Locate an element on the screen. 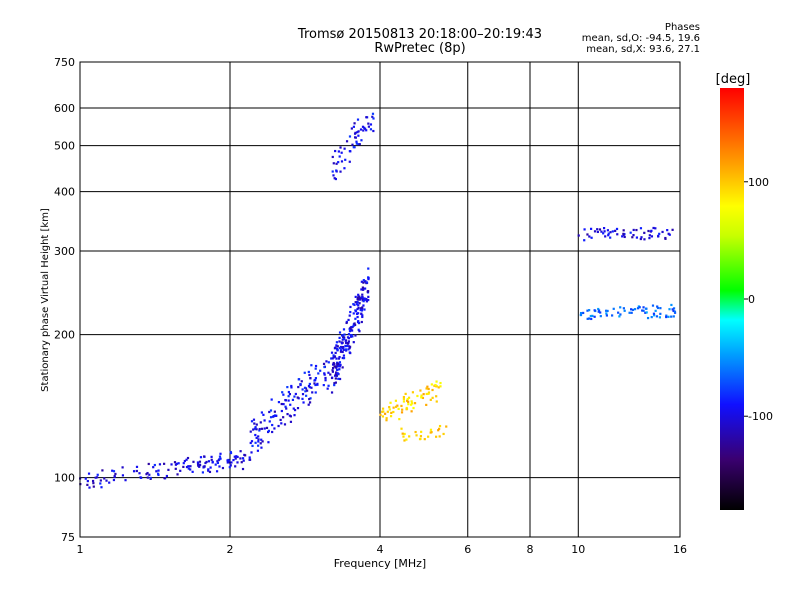 Image resolution: width=800 pixels, height=600 pixels. colorbar-label: [deg] is located at coordinates (733, 79).